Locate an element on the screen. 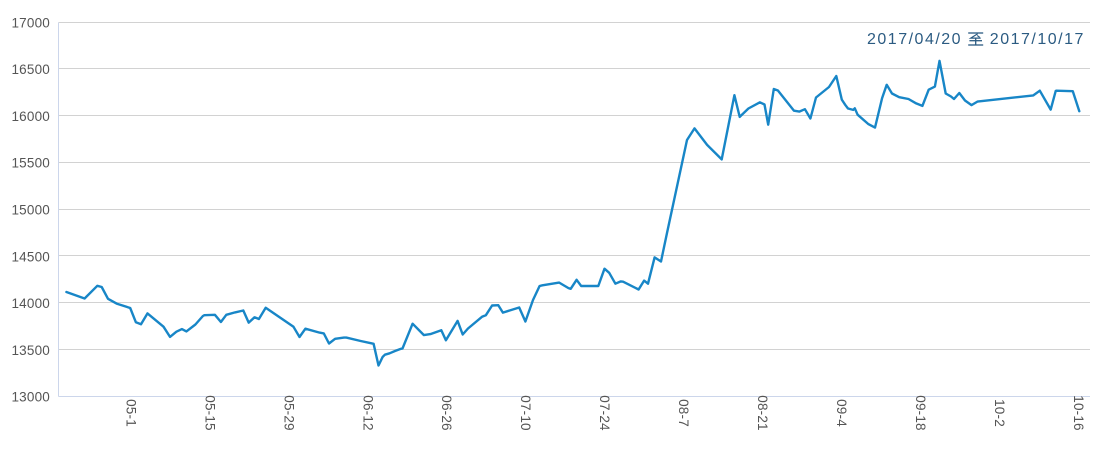 This screenshot has width=1104, height=456. svg-text: 2017/10/17 is located at coordinates (1037, 39).